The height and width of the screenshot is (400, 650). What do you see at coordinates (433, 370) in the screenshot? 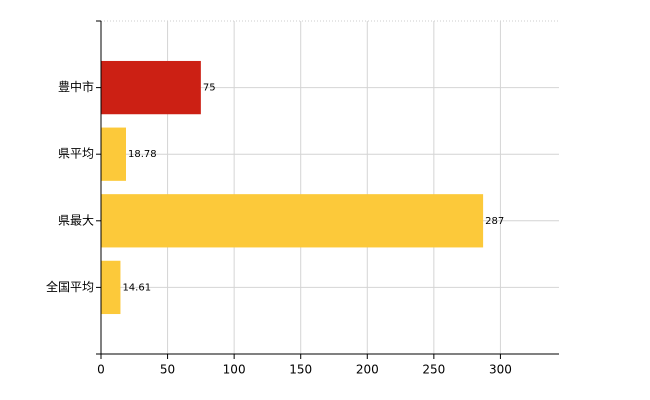
I see `x-tick-label: 250` at bounding box center [433, 370].